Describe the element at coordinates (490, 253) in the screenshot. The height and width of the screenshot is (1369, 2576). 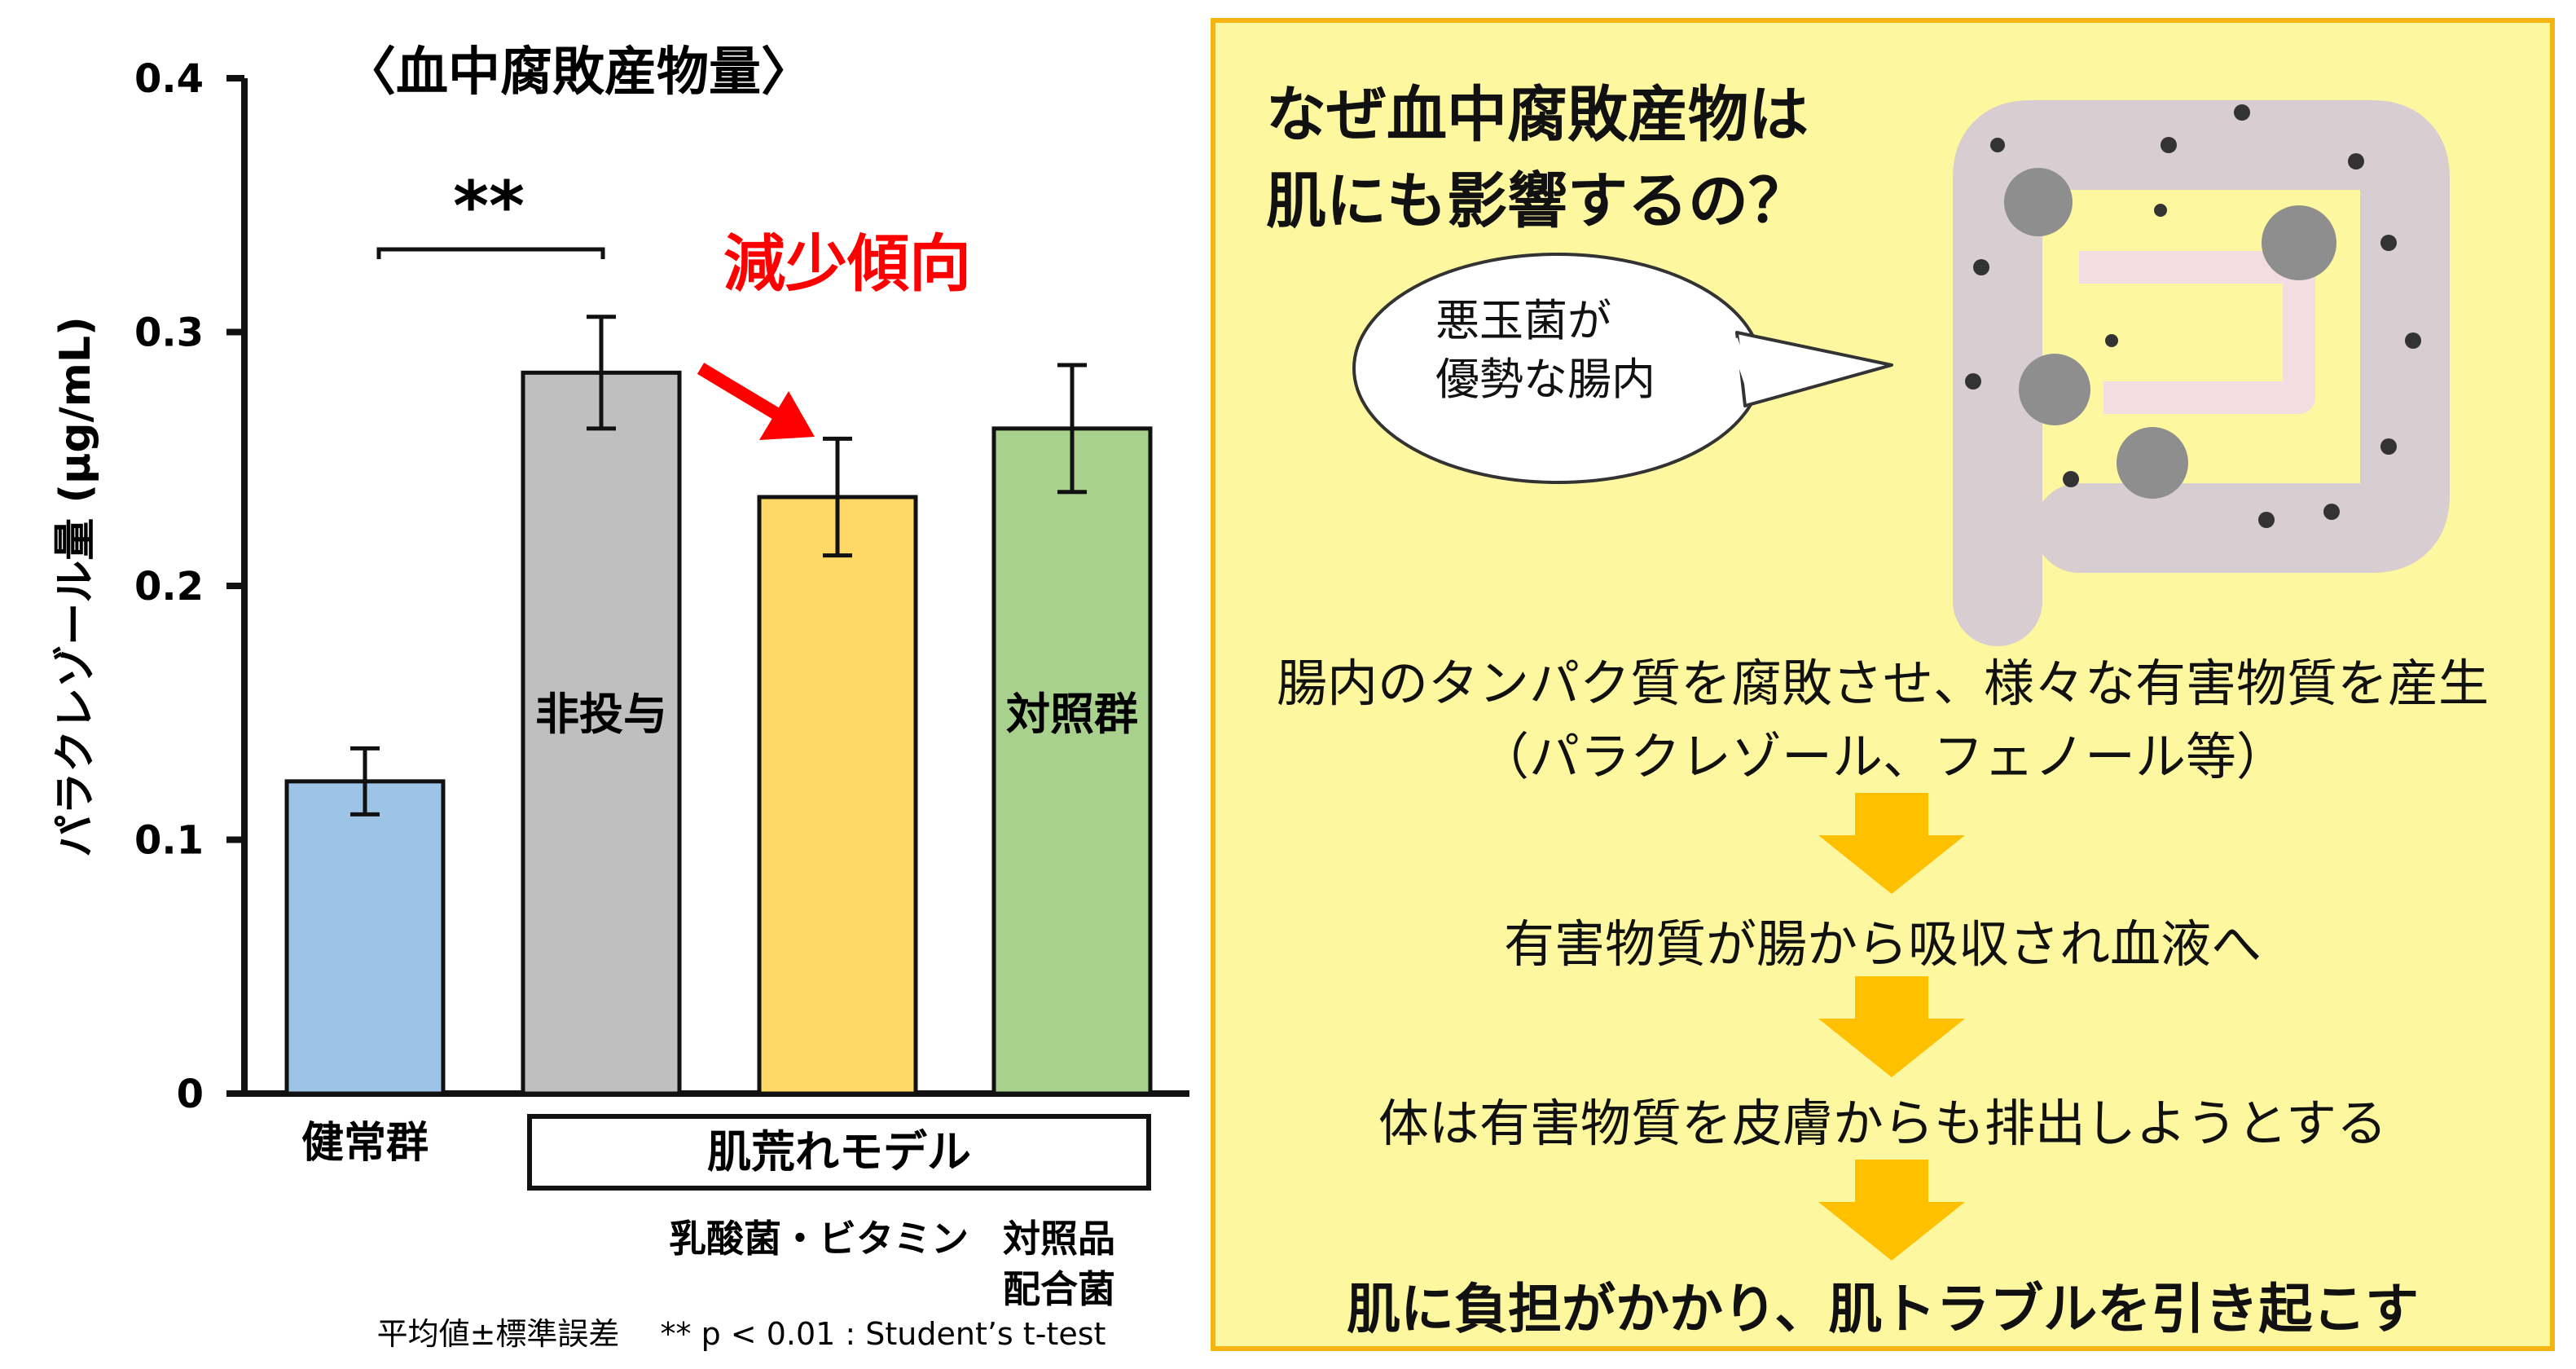
I see `significance-bracket` at that location.